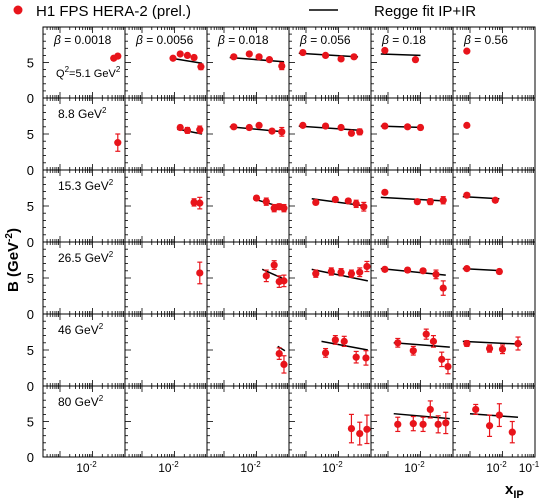 The height and width of the screenshot is (499, 539). What do you see at coordinates (88, 72) in the screenshot?
I see `q2-label: Q2=5.1 GeV2` at bounding box center [88, 72].